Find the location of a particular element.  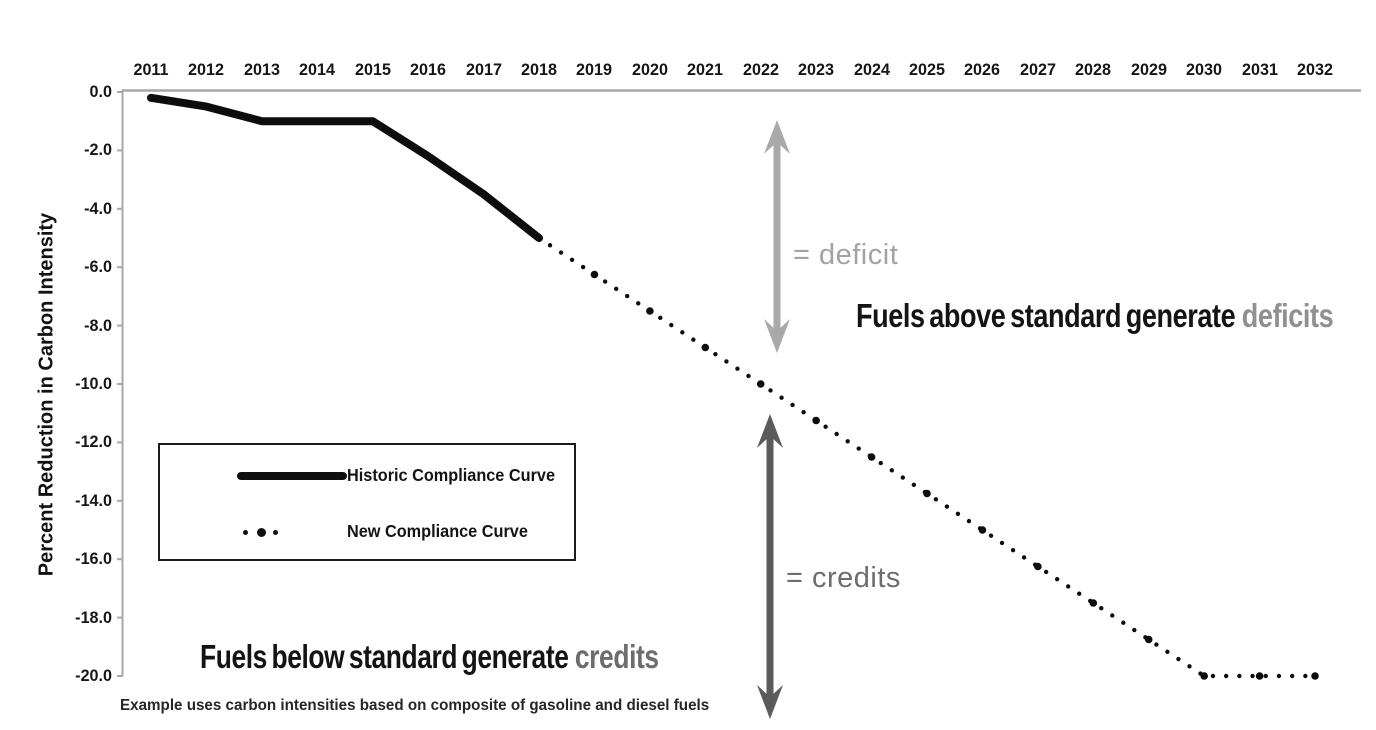

x-tick-label: 2020 is located at coordinates (649, 69).